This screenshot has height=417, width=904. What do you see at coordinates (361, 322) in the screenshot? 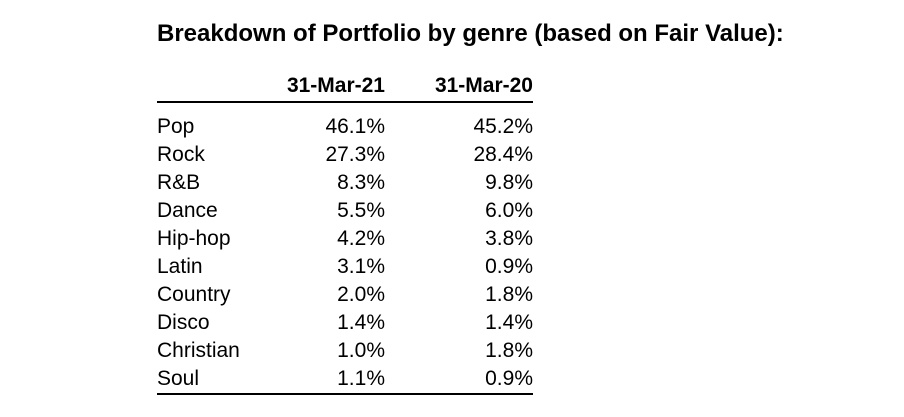
I see `value-cell-2021: 1.4%` at bounding box center [361, 322].